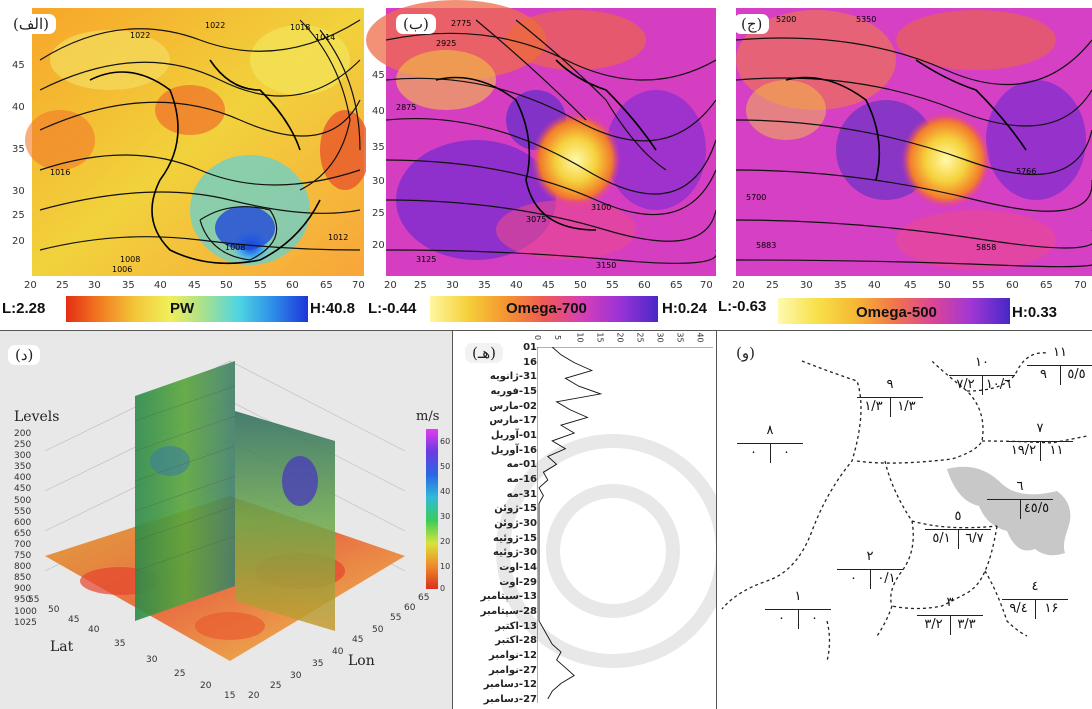 The height and width of the screenshot is (709, 1092). What do you see at coordinates (742, 306) in the screenshot?
I see `colorbar-low: L:-0.63` at bounding box center [742, 306].